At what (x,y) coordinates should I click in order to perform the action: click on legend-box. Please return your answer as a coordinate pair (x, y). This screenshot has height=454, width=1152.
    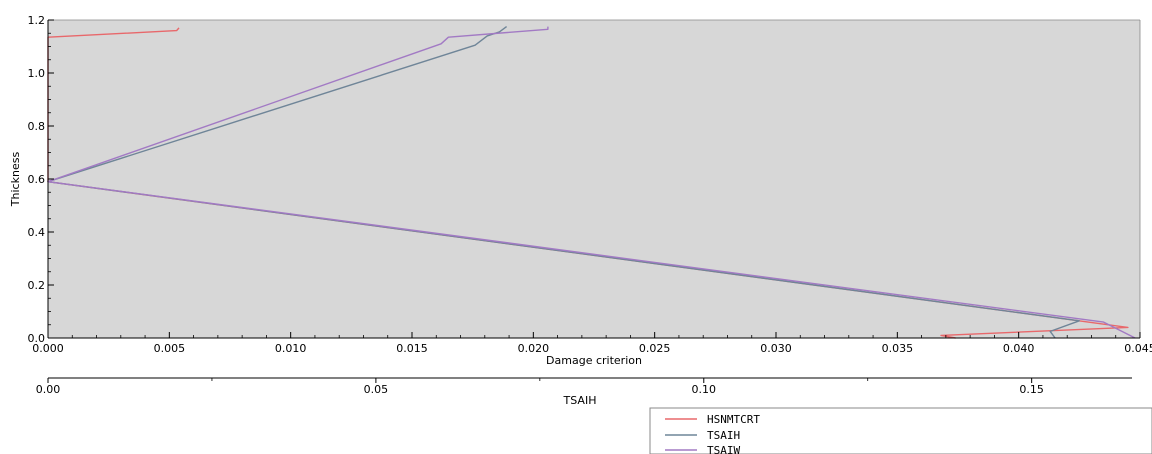
    Looking at the image, I should click on (900, 430).